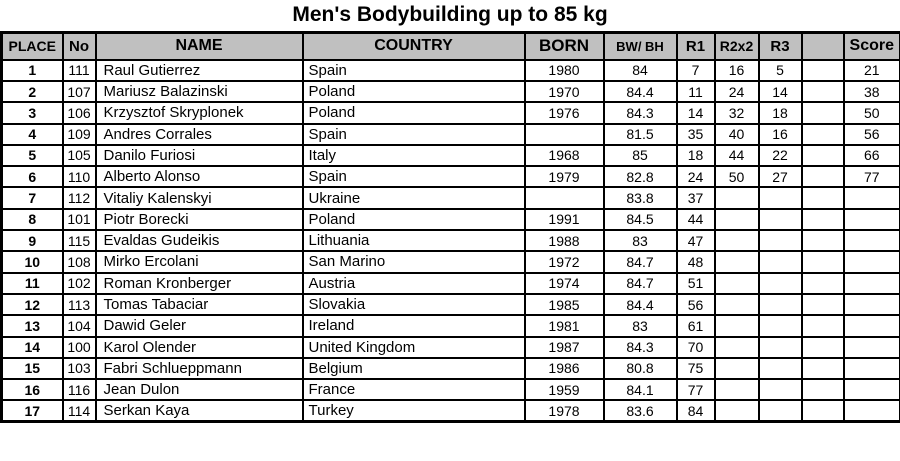  What do you see at coordinates (32, 198) in the screenshot?
I see `cell-place: 7` at bounding box center [32, 198].